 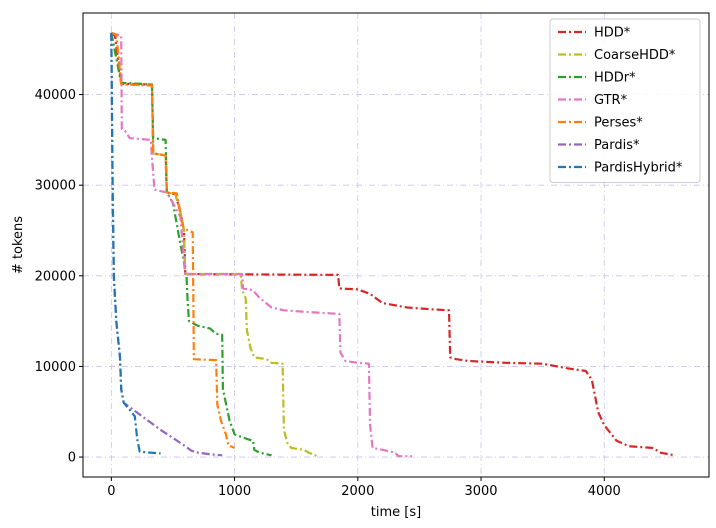 I want to click on x-tick-label: 2000, so click(x=357, y=491).